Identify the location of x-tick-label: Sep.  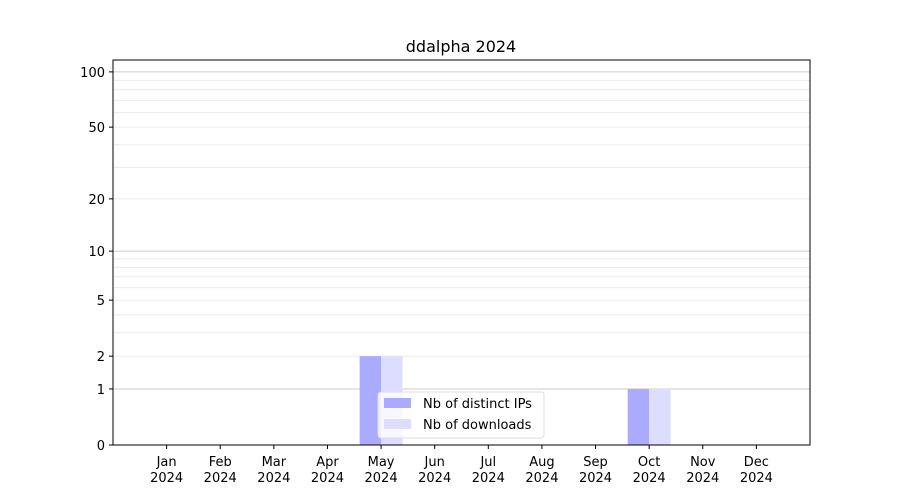
(595, 462).